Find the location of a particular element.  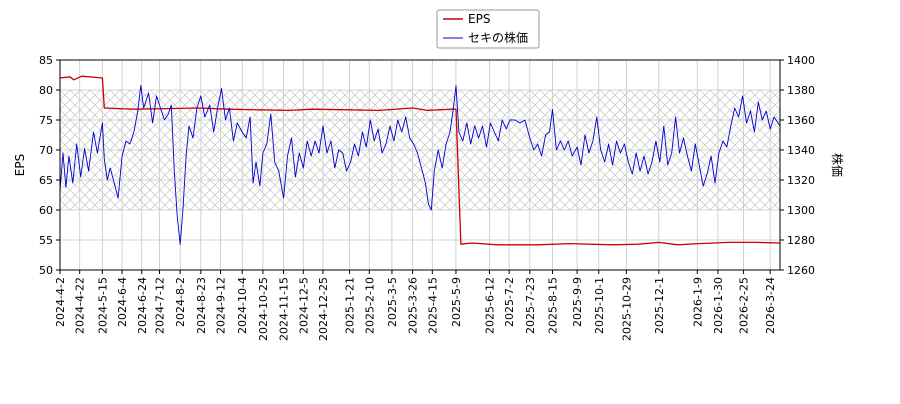

right-tick-label: 1340 is located at coordinates (801, 150).